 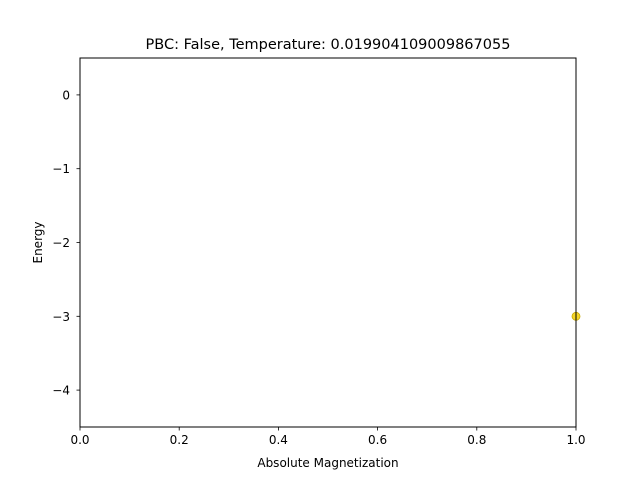 What do you see at coordinates (61, 317) in the screenshot?
I see `y-tick-label: −3` at bounding box center [61, 317].